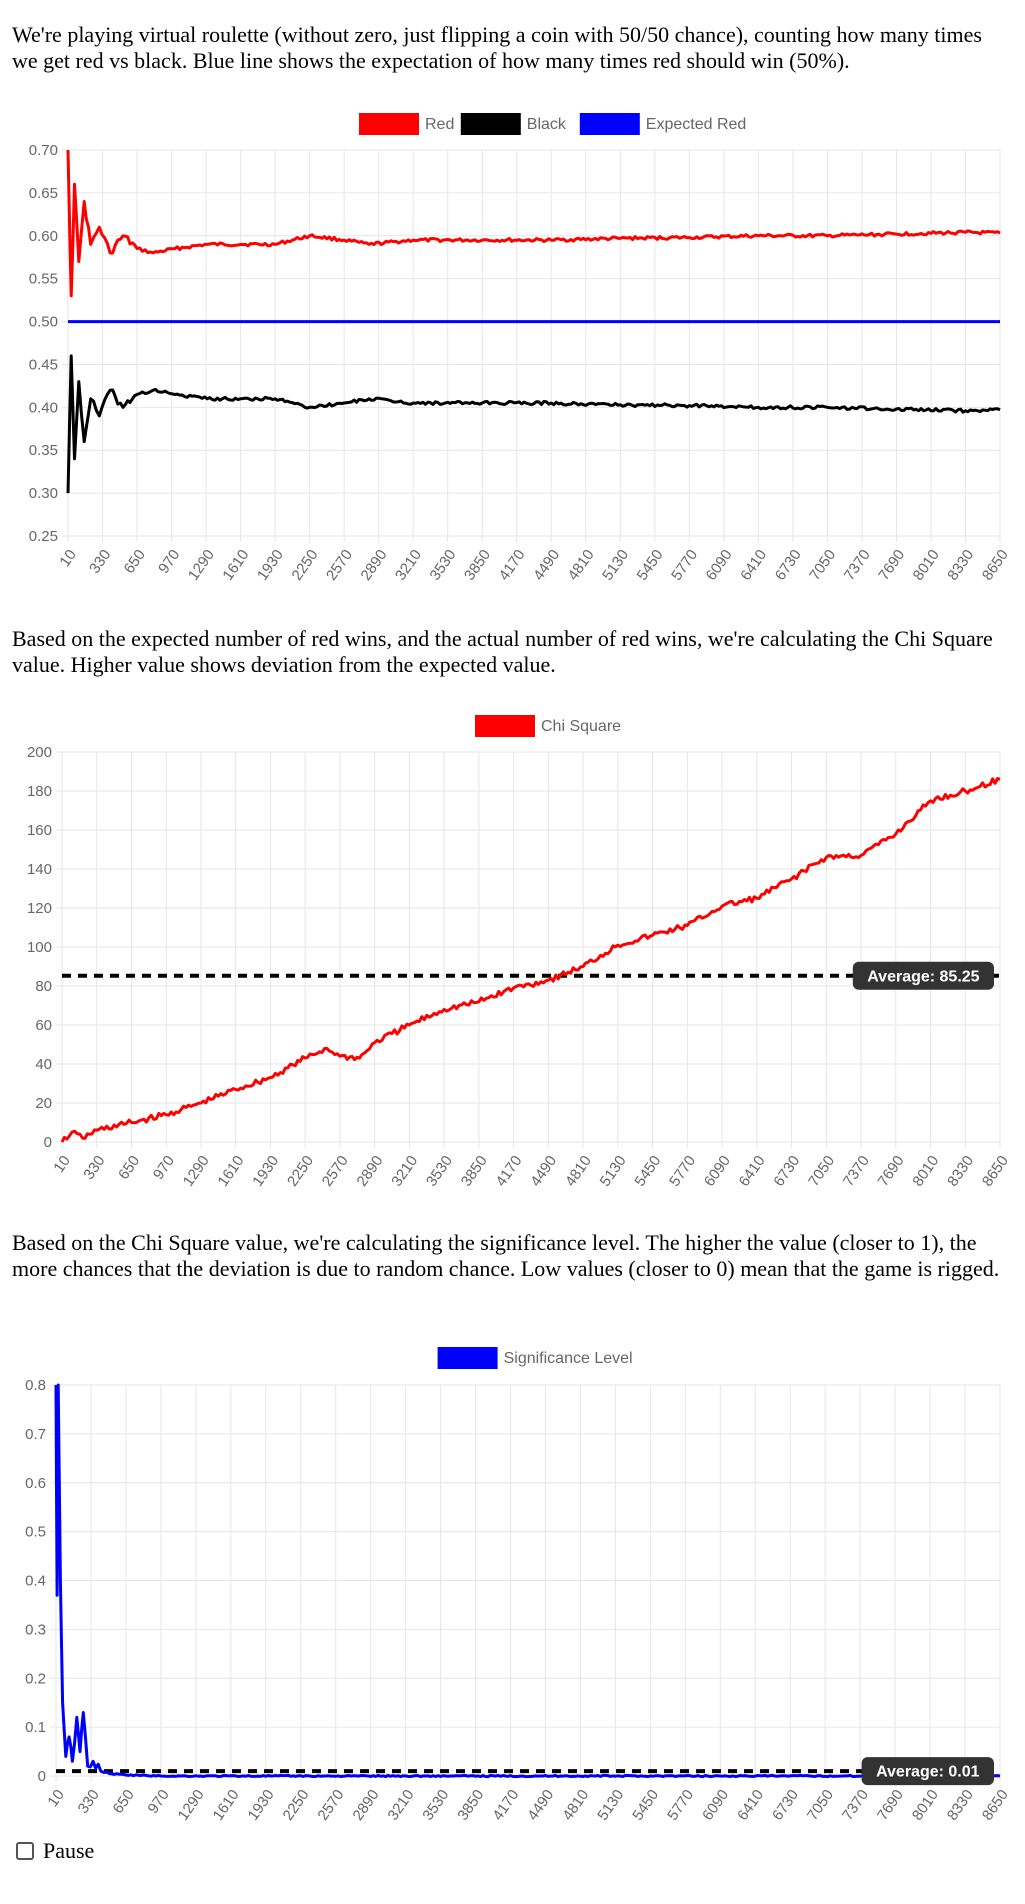 The width and height of the screenshot is (1025, 1904). Describe the element at coordinates (35, 1532) in the screenshot. I see `y-tick-label: 0.5` at that location.